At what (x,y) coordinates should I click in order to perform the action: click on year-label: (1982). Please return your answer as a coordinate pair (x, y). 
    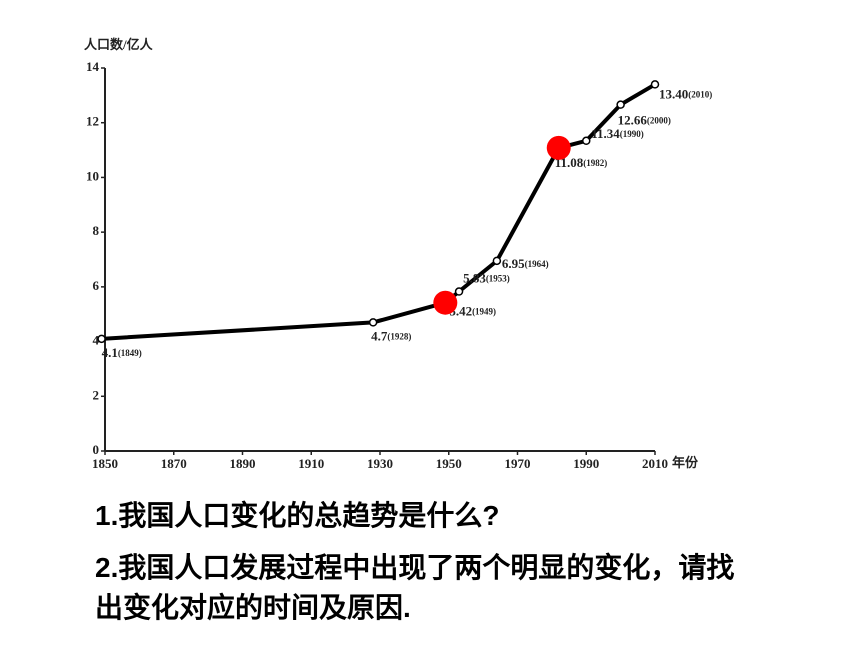
    Looking at the image, I should click on (595, 163).